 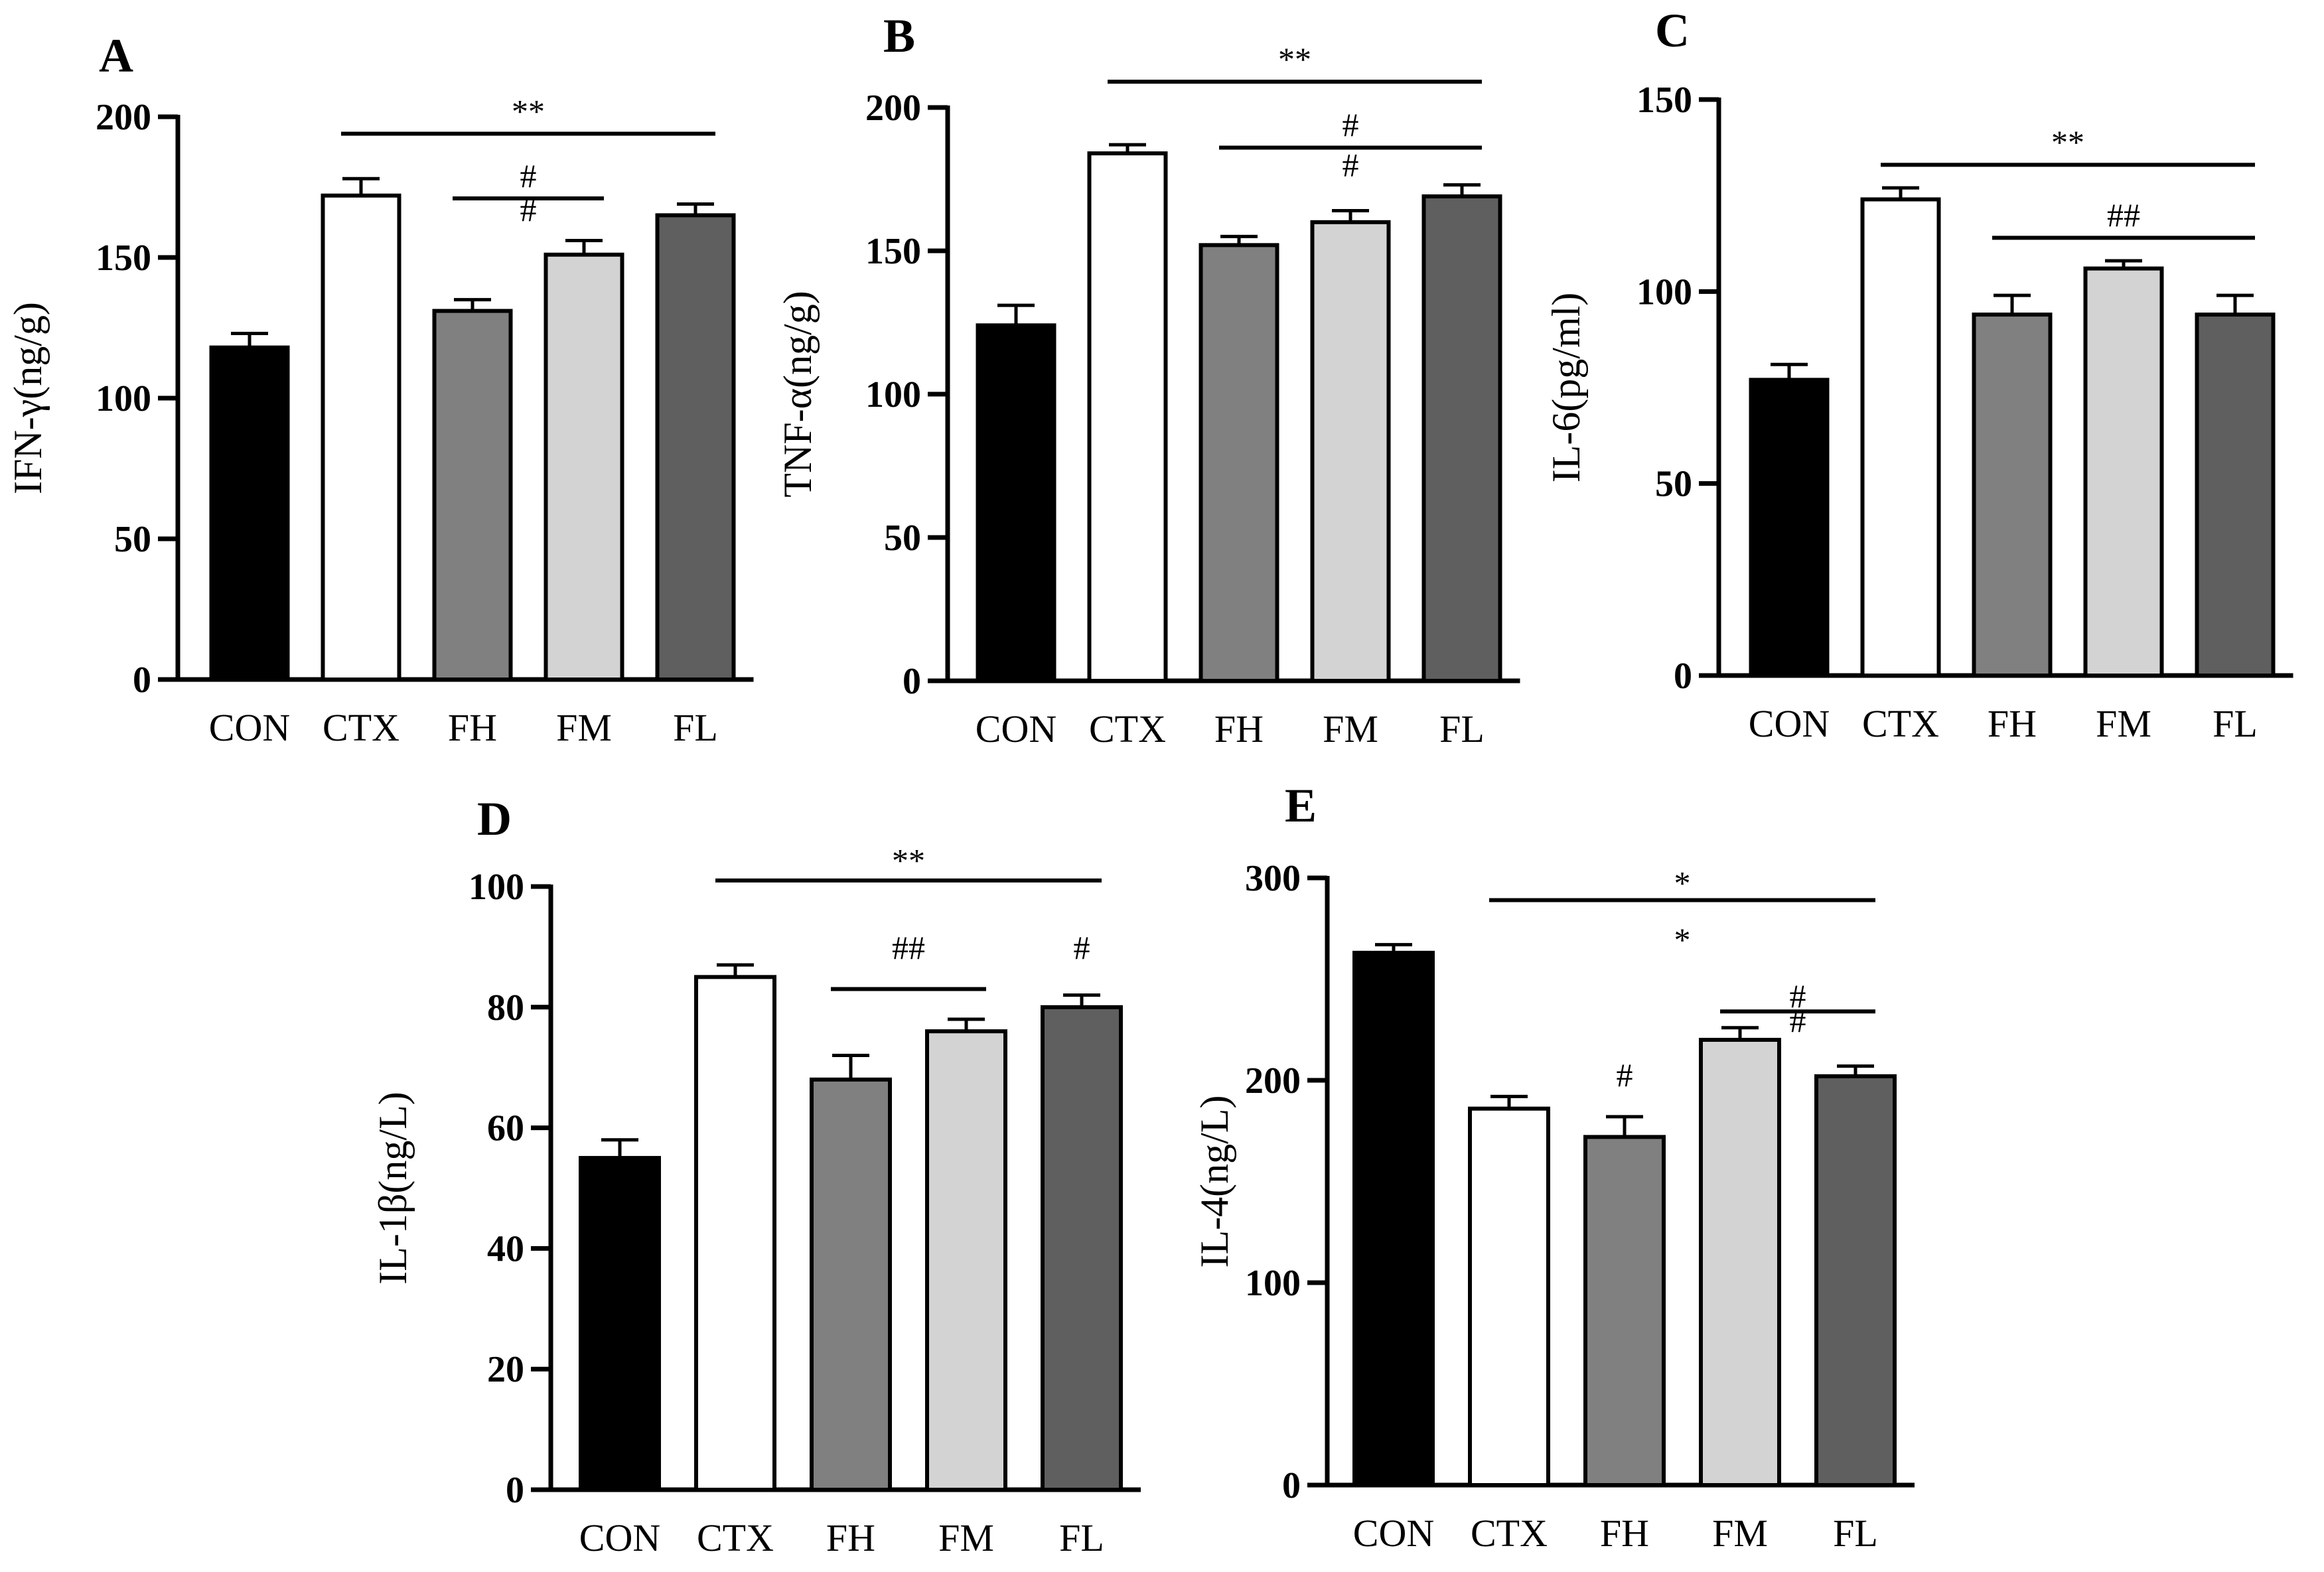 What do you see at coordinates (1214, 1182) in the screenshot?
I see `y-axis-label: IL-4(ng/L)` at bounding box center [1214, 1182].